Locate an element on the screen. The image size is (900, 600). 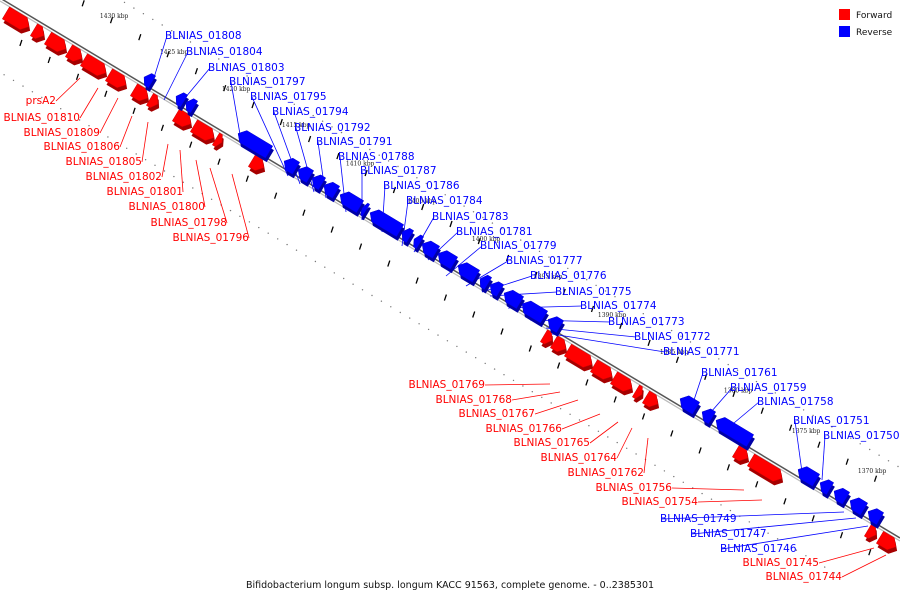
forward-gene-label: BLNIAS_01756 is located at coordinates (633, 488).